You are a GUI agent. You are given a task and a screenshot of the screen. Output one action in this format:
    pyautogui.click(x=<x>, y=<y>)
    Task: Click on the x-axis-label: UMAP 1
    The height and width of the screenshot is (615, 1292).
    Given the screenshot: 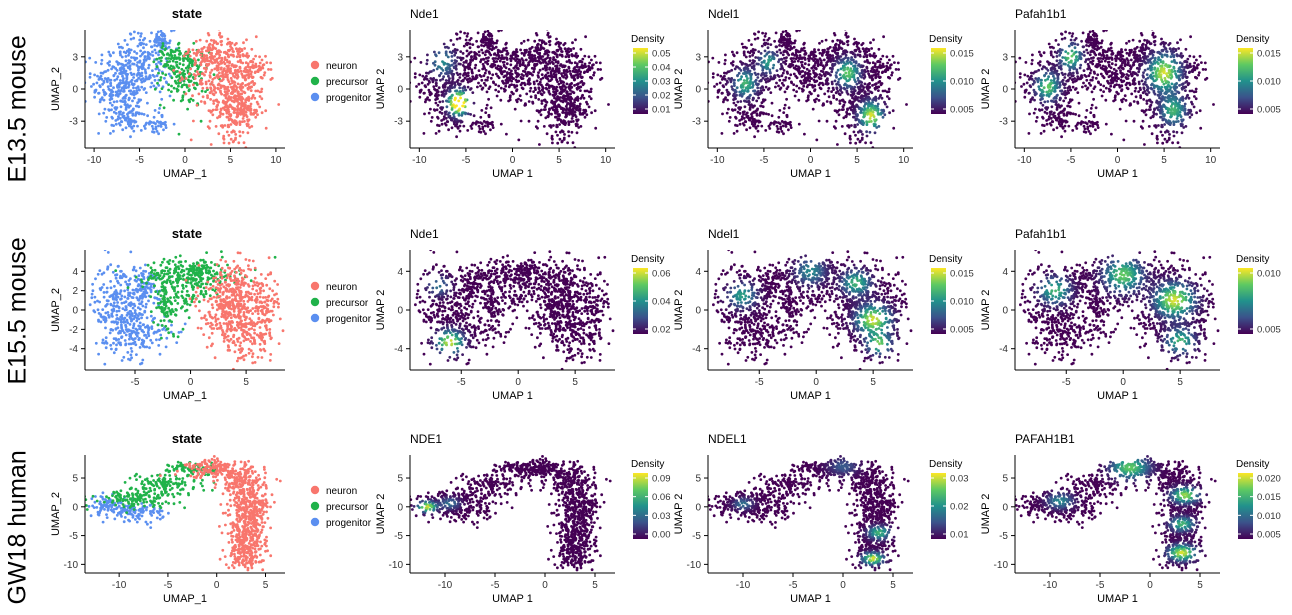 What is the action you would take?
    pyautogui.click(x=512, y=174)
    